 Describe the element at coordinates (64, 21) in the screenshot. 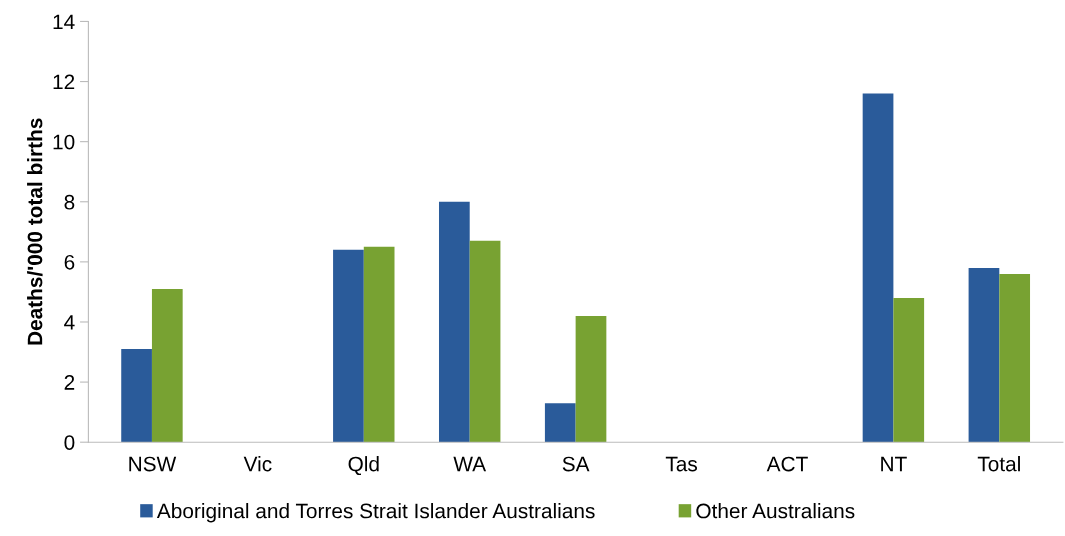

I see `y-tick-label: 14` at that location.